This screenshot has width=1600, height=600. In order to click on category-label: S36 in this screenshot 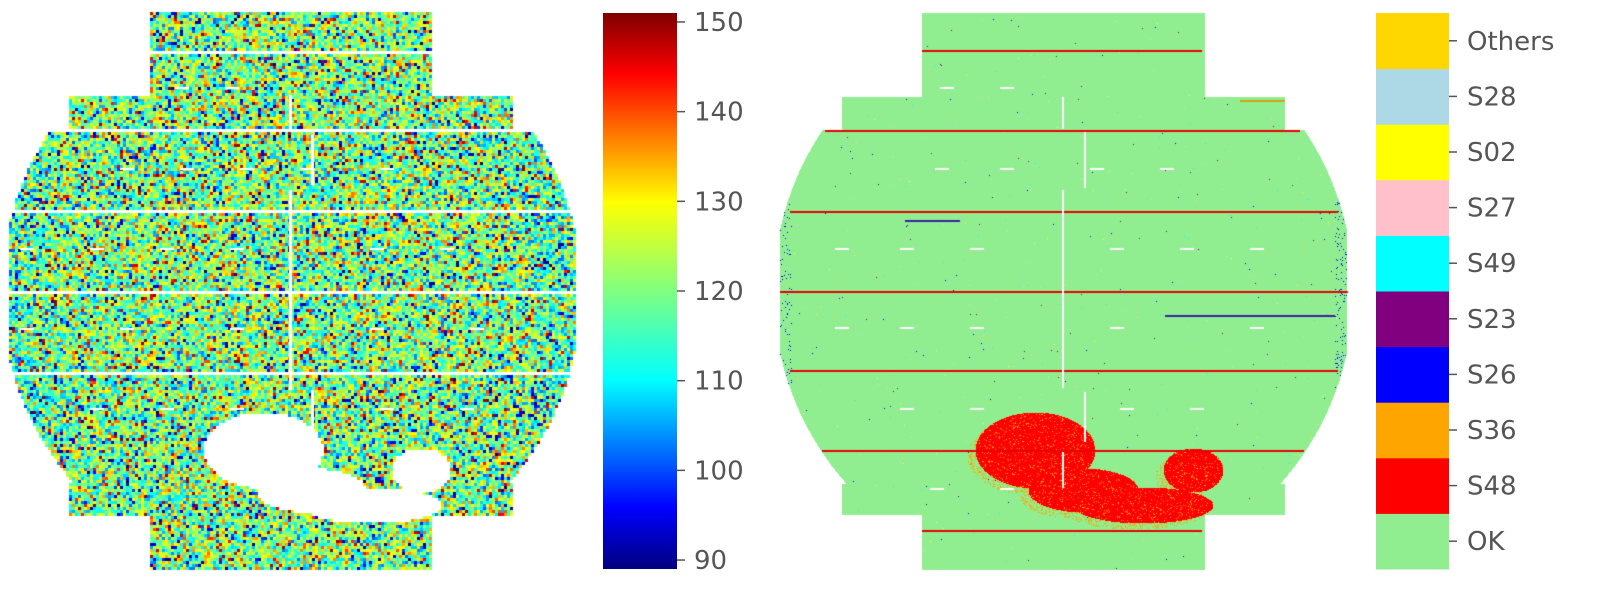, I will do `click(1492, 431)`.